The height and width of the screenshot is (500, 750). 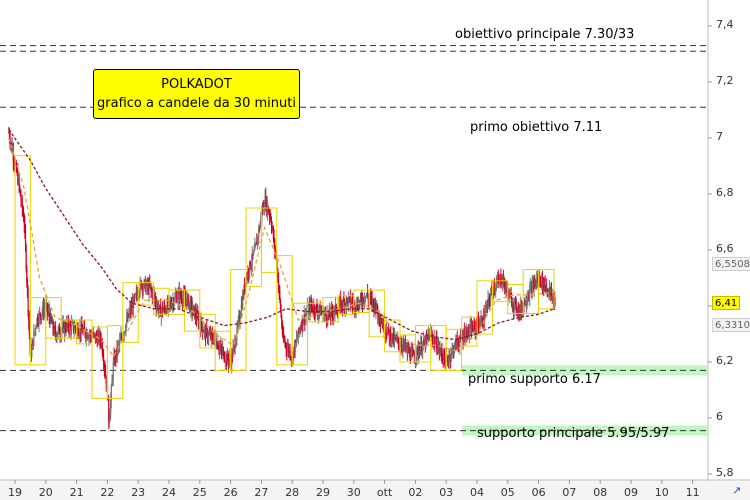 I want to click on range-box, so click(x=546, y=289).